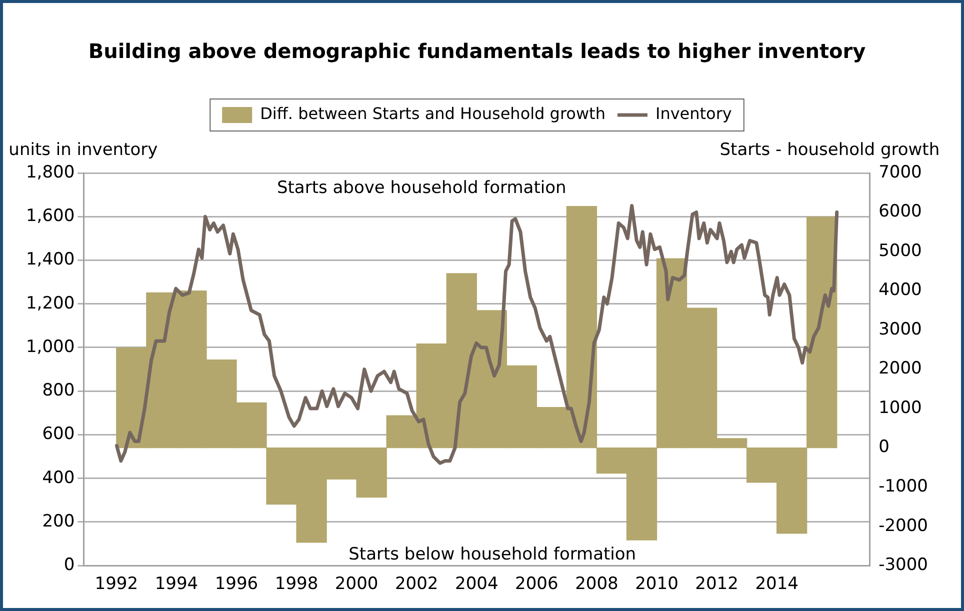 This screenshot has width=964, height=611. Describe the element at coordinates (900, 329) in the screenshot. I see `y2-tick-label: 3000` at that location.